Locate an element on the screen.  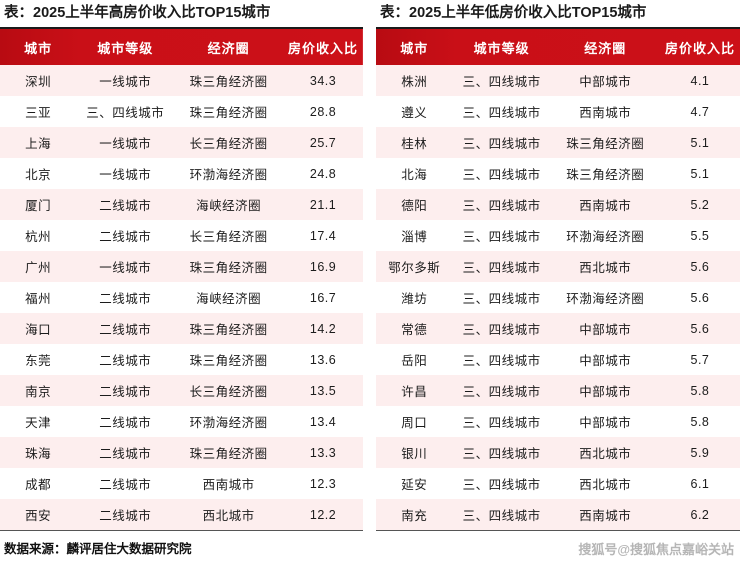
cell-city: 天津 is located at coordinates (38, 423).